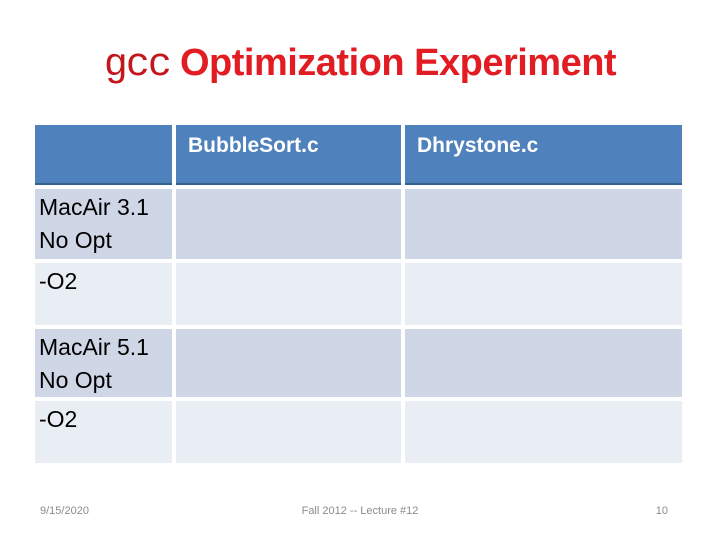 The width and height of the screenshot is (720, 540). Describe the element at coordinates (543, 224) in the screenshot. I see `table-cell-dhrystone-macair31` at that location.